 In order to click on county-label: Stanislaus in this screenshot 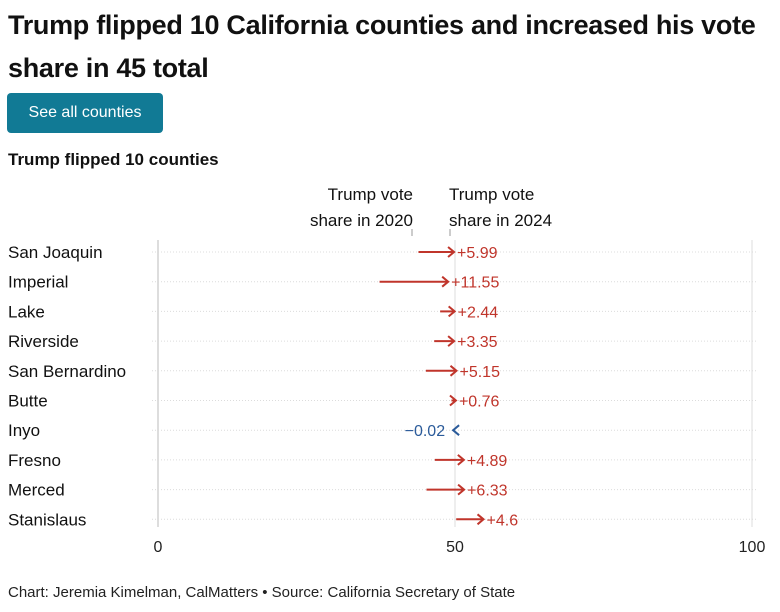, I will do `click(47, 519)`.